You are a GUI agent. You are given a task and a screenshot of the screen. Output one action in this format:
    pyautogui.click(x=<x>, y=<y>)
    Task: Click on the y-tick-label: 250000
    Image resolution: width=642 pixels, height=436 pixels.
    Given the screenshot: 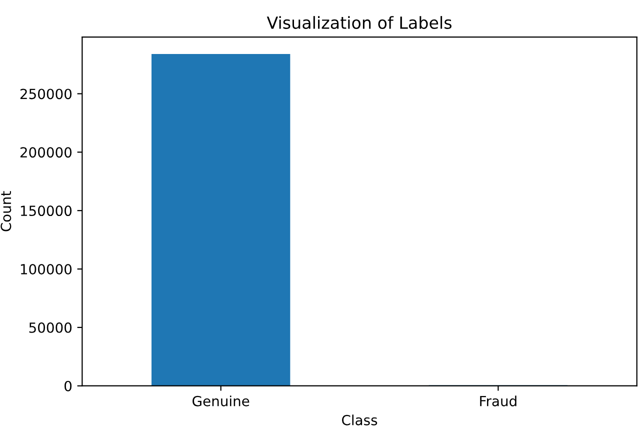 What is the action you would take?
    pyautogui.click(x=46, y=94)
    